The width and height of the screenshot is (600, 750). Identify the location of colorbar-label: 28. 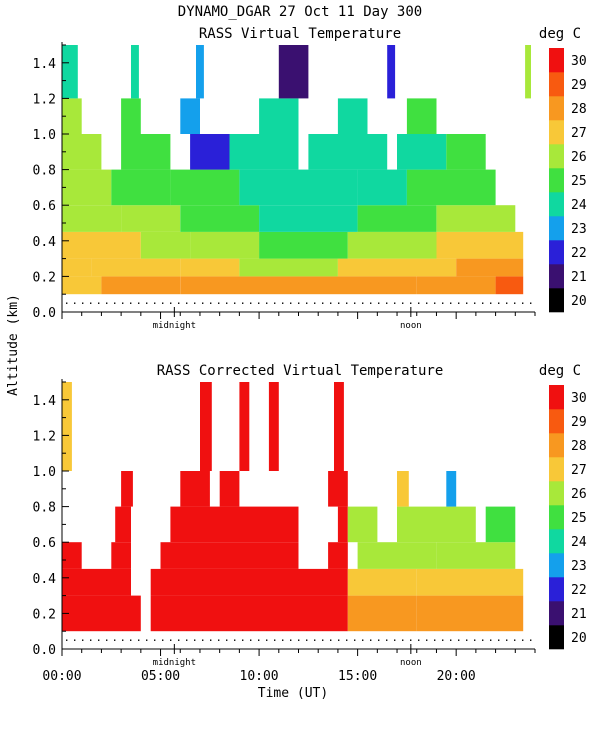
(579, 109).